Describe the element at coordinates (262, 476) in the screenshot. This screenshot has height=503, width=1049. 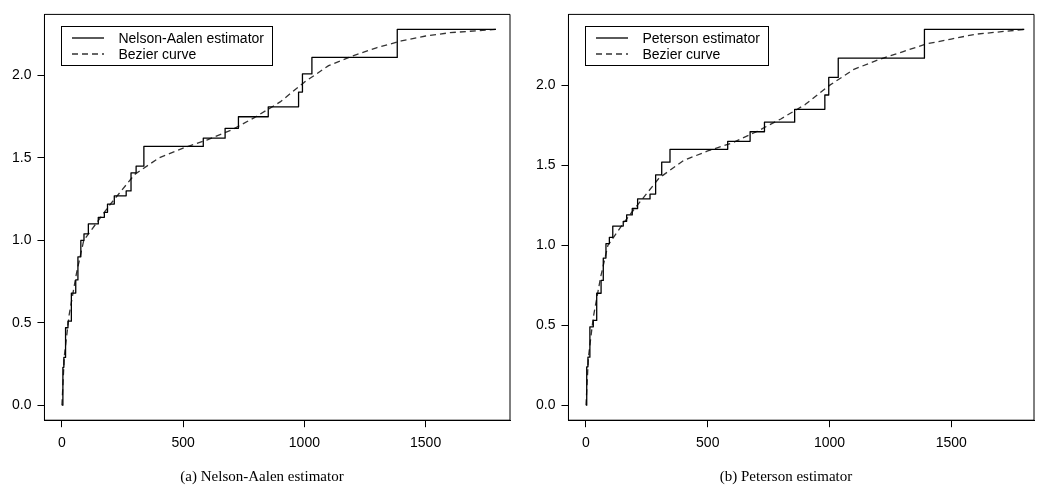
I see `text: (a) Nelson-Aalen estimator` at that location.